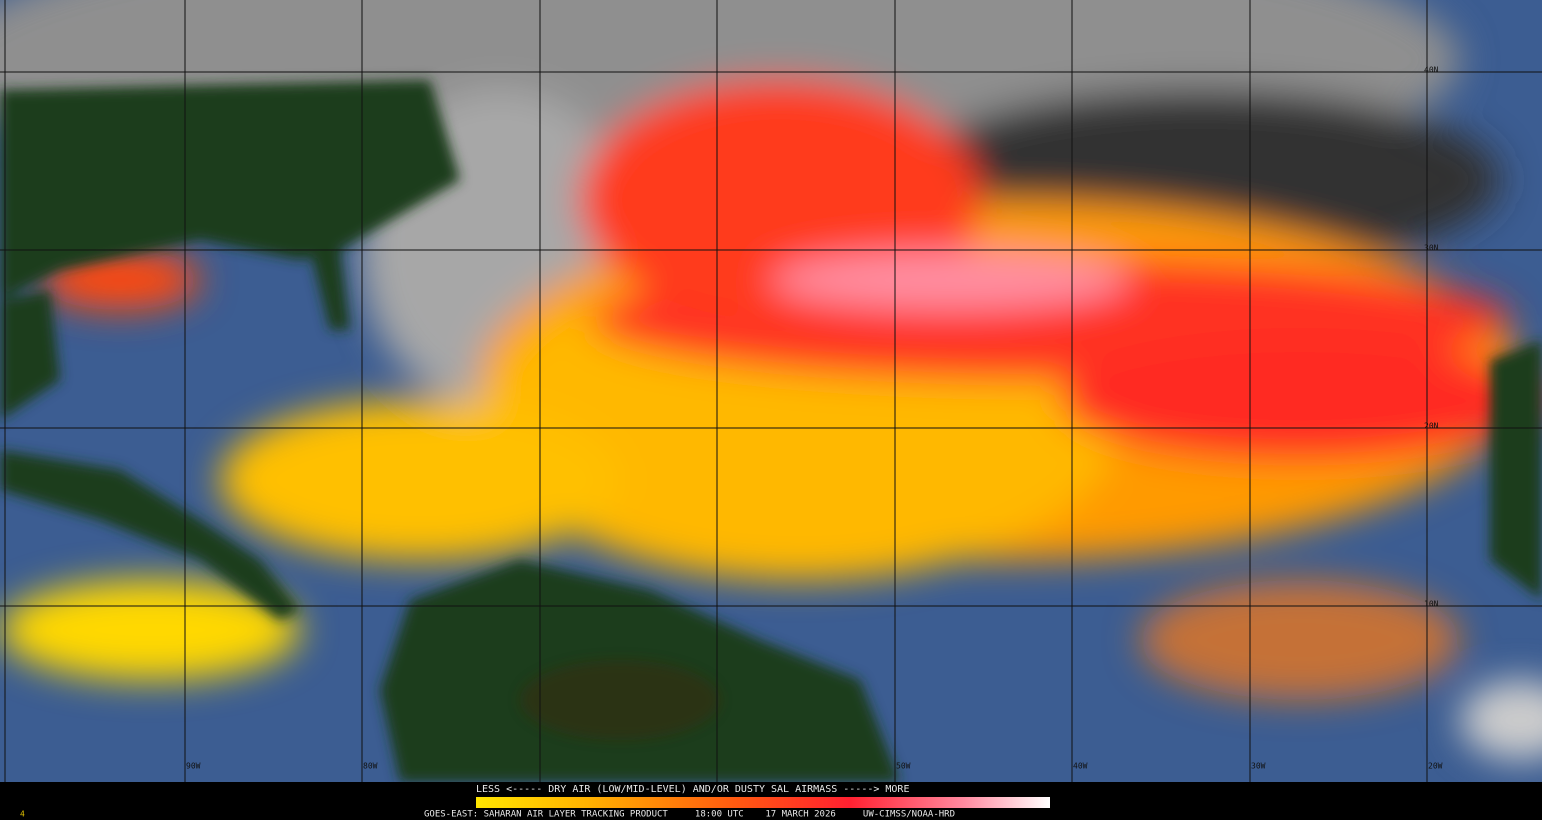 The height and width of the screenshot is (820, 1542). What do you see at coordinates (1080, 766) in the screenshot?
I see `longitude-label: 40W` at bounding box center [1080, 766].